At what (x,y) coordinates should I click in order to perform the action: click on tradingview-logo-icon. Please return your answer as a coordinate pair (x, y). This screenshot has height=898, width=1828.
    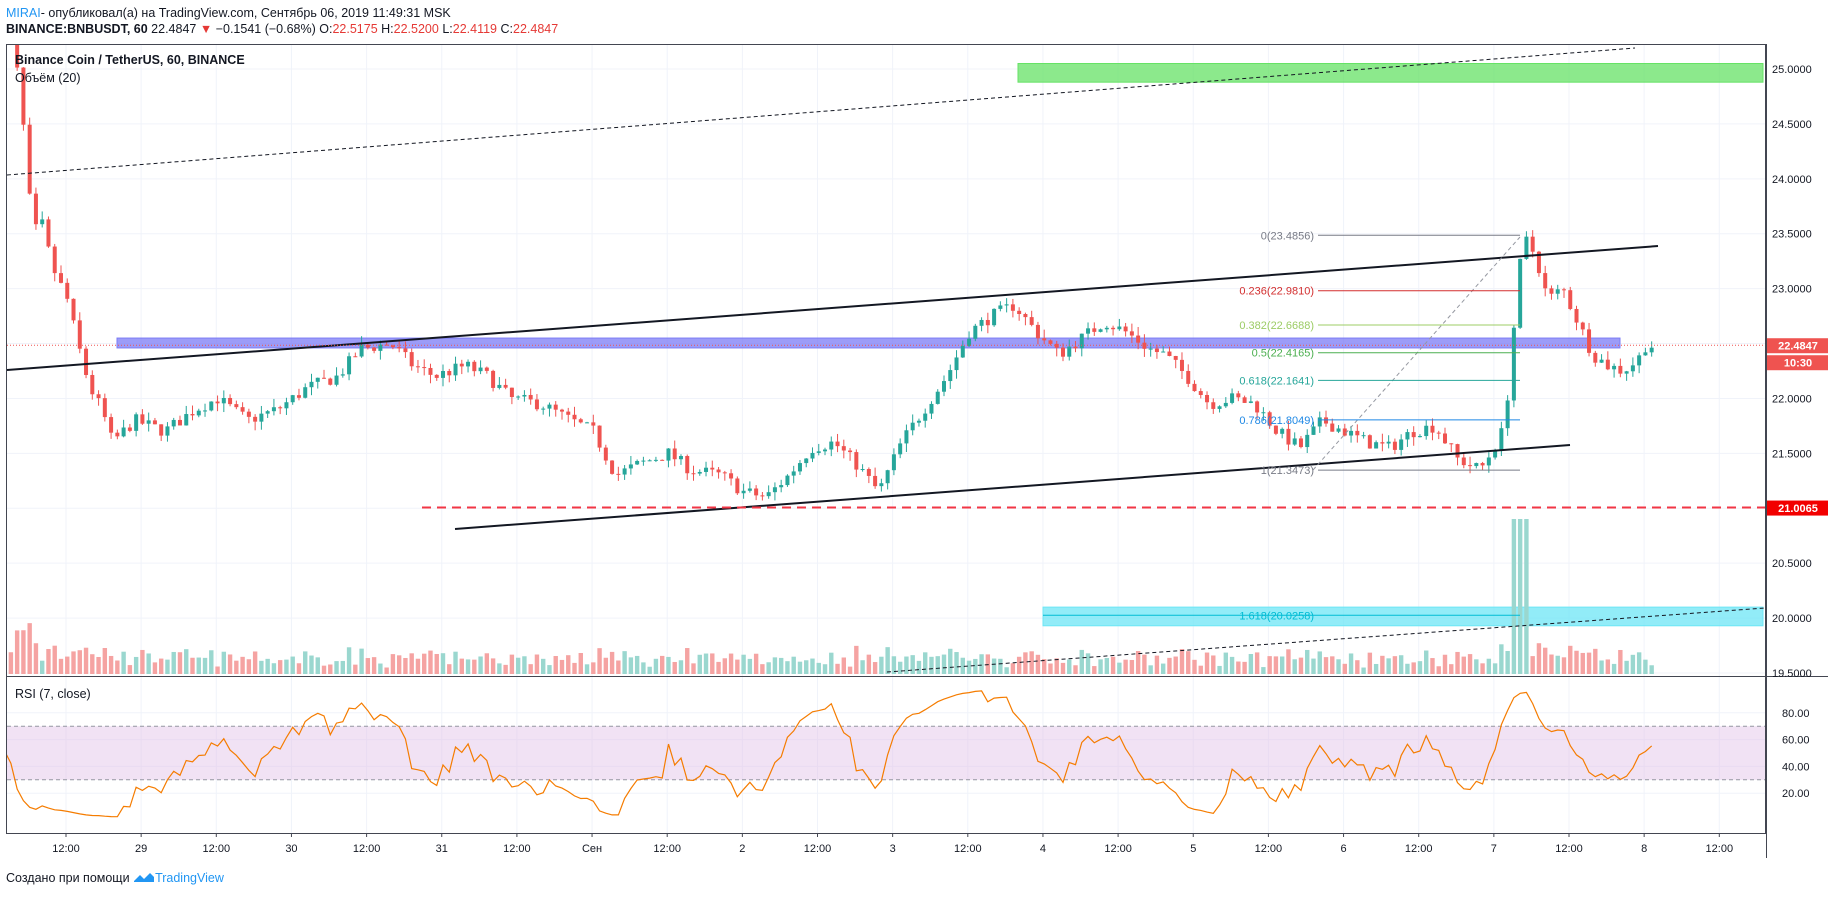
    Looking at the image, I should click on (144, 877).